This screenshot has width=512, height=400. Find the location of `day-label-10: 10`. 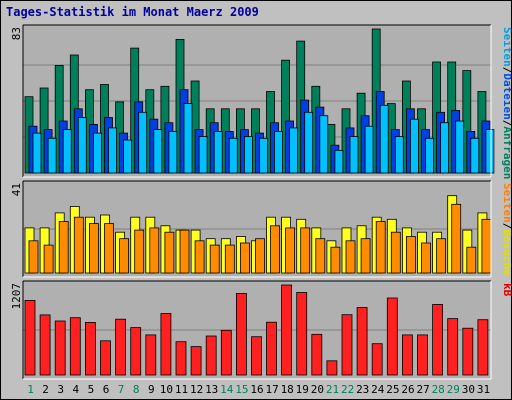

day-label-10: 10 is located at coordinates (166, 389).